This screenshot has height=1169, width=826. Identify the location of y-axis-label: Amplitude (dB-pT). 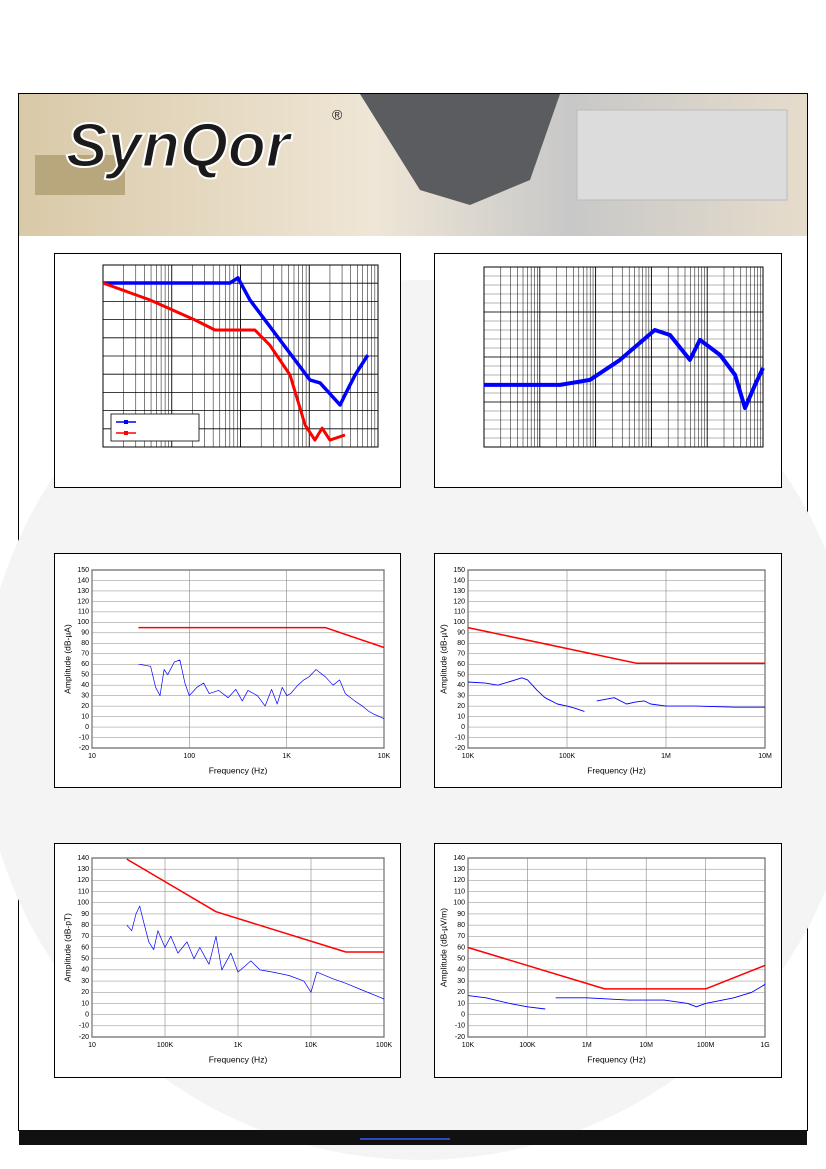
(67, 947).